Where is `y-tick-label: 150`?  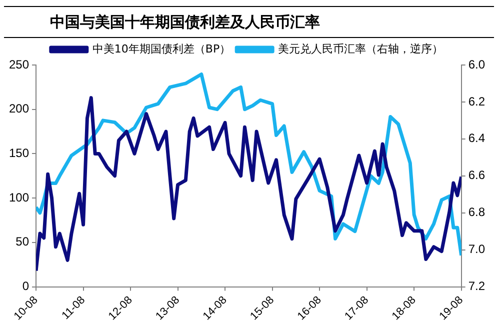 y-tick-label: 150 is located at coordinates (19, 153).